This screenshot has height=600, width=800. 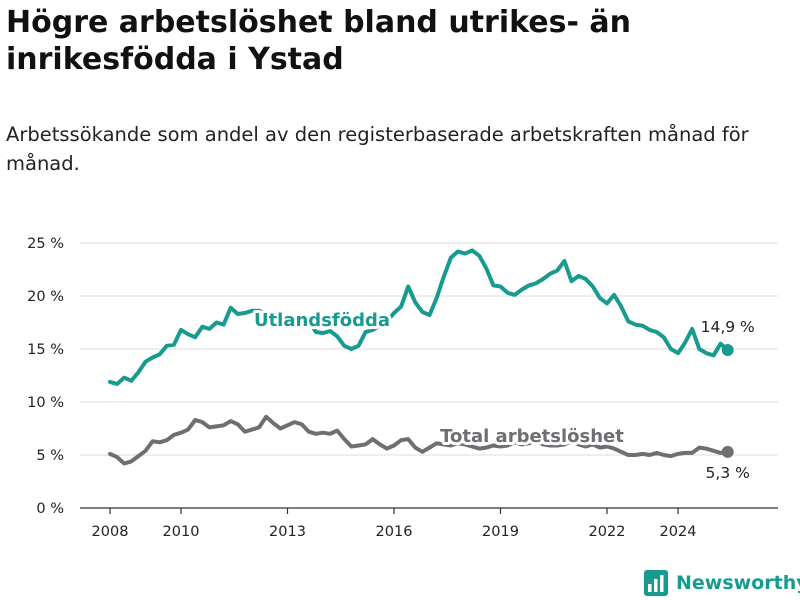 What do you see at coordinates (728, 473) in the screenshot?
I see `end-value-label-total: 5,3 %` at bounding box center [728, 473].